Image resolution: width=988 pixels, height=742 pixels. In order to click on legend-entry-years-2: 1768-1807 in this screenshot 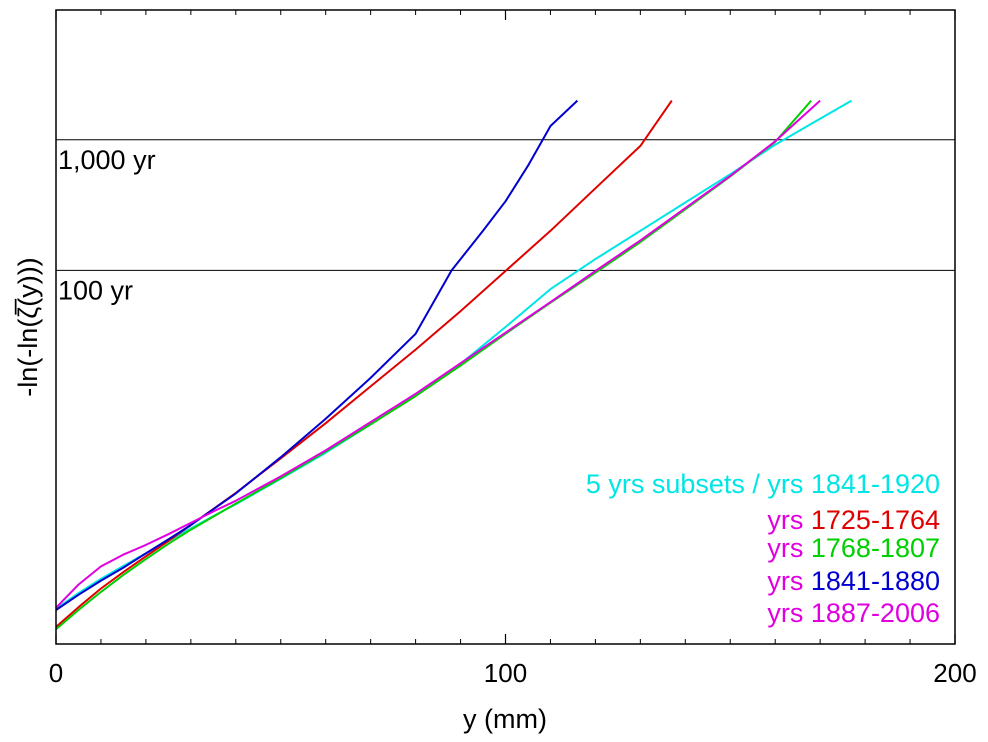, I will do `click(875, 548)`.